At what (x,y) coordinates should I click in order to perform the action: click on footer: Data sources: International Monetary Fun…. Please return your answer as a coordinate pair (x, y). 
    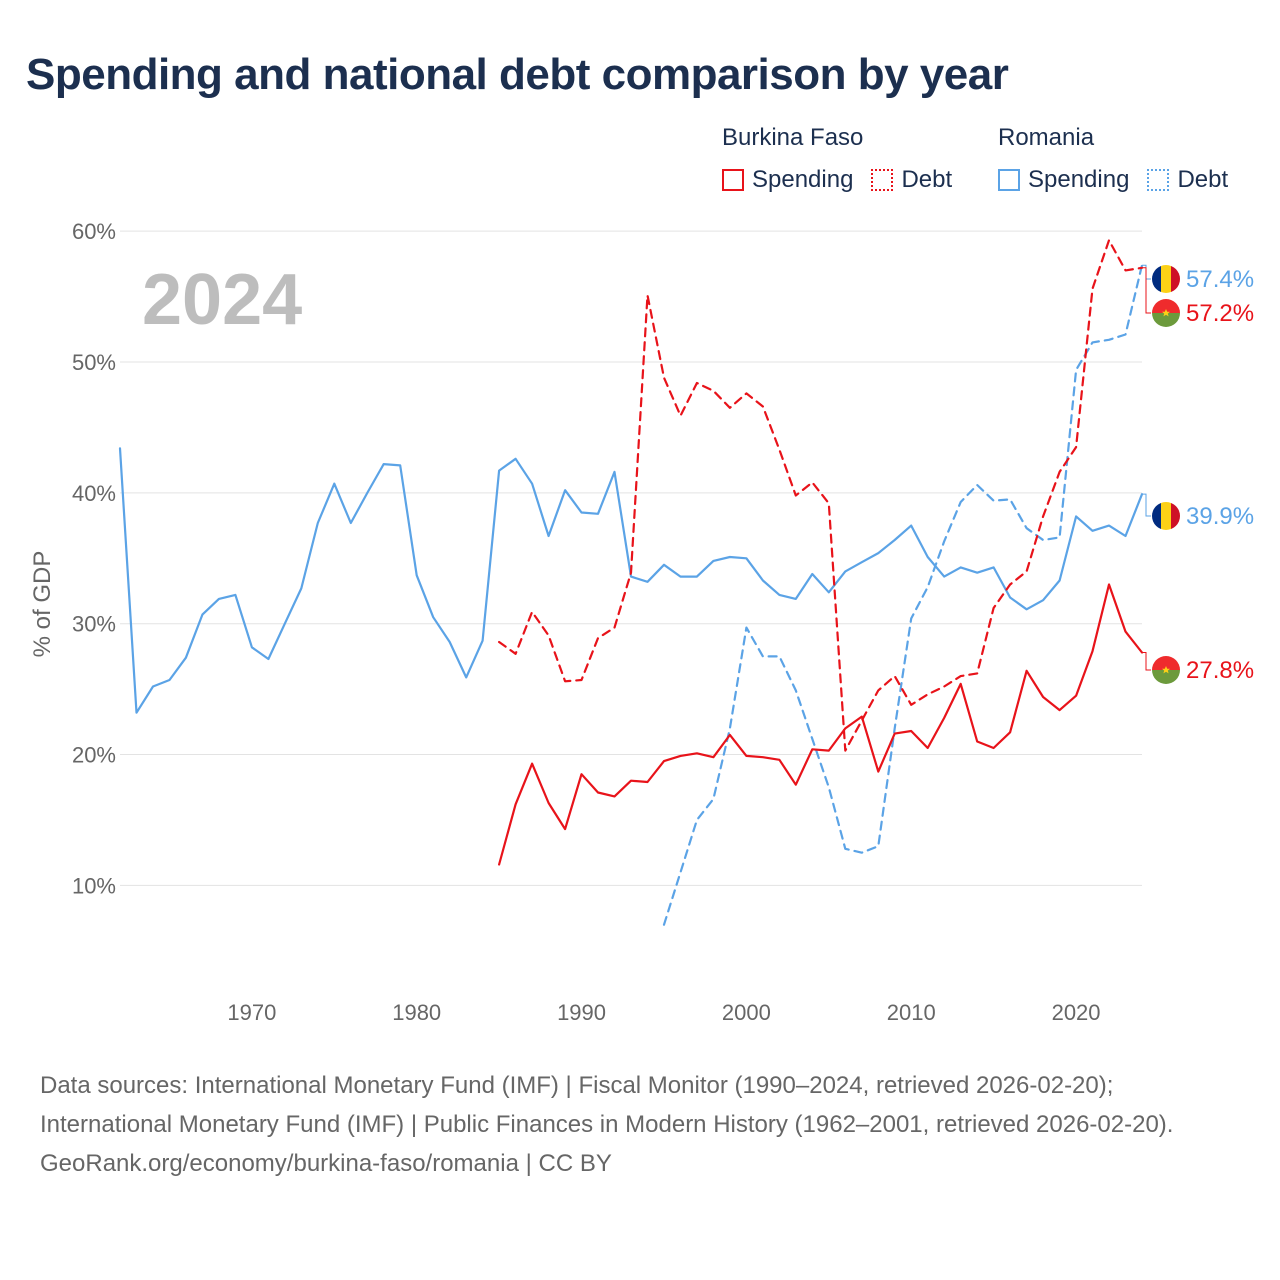
    Looking at the image, I should click on (640, 1124).